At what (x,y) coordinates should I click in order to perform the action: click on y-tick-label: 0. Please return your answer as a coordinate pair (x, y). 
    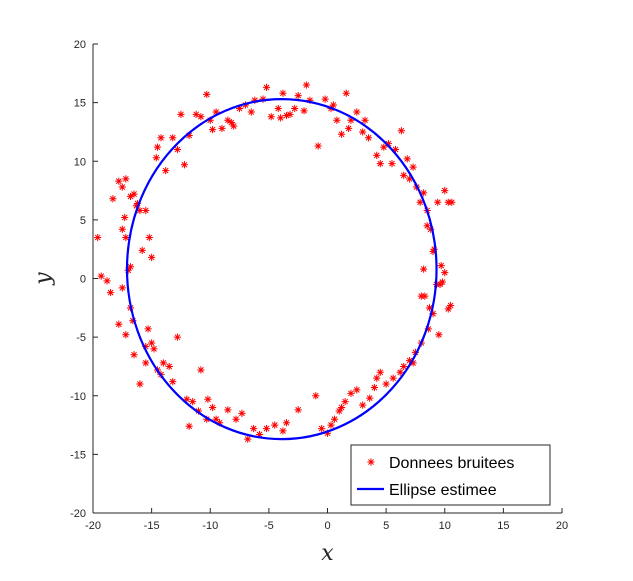
    Looking at the image, I should click on (83, 280).